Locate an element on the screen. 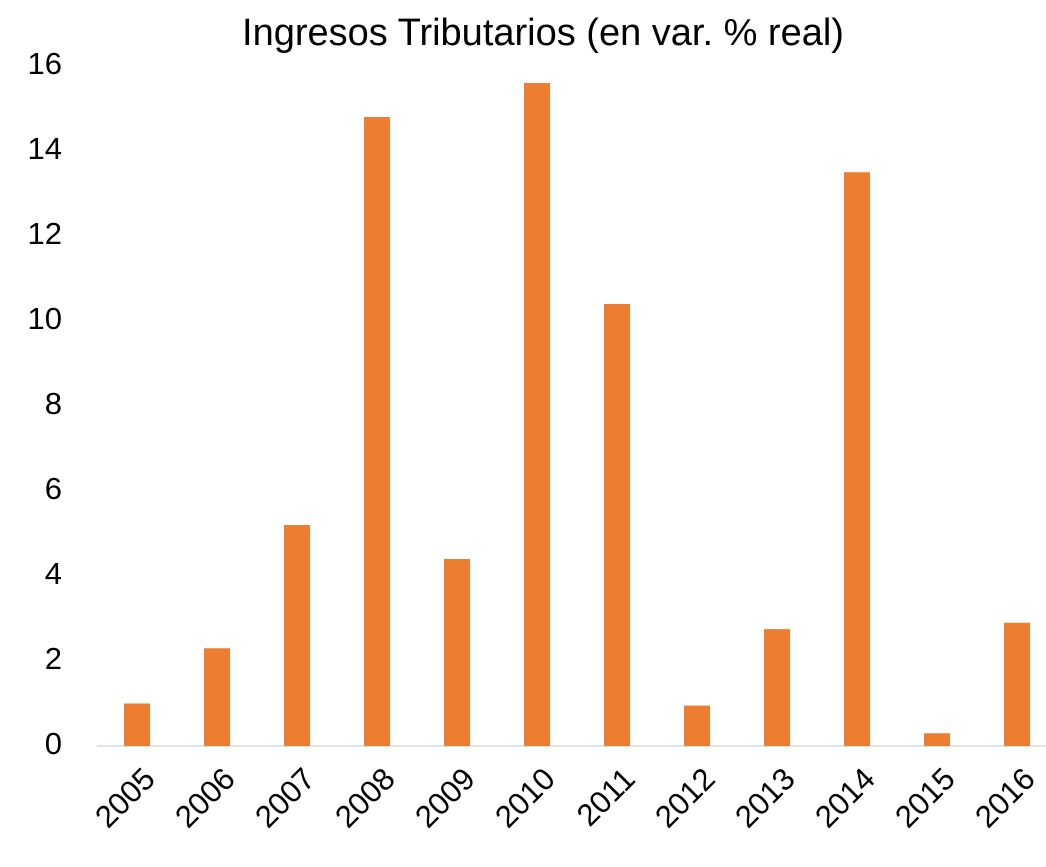 The image size is (1046, 867). x-tick-label: 2008 is located at coordinates (365, 798).